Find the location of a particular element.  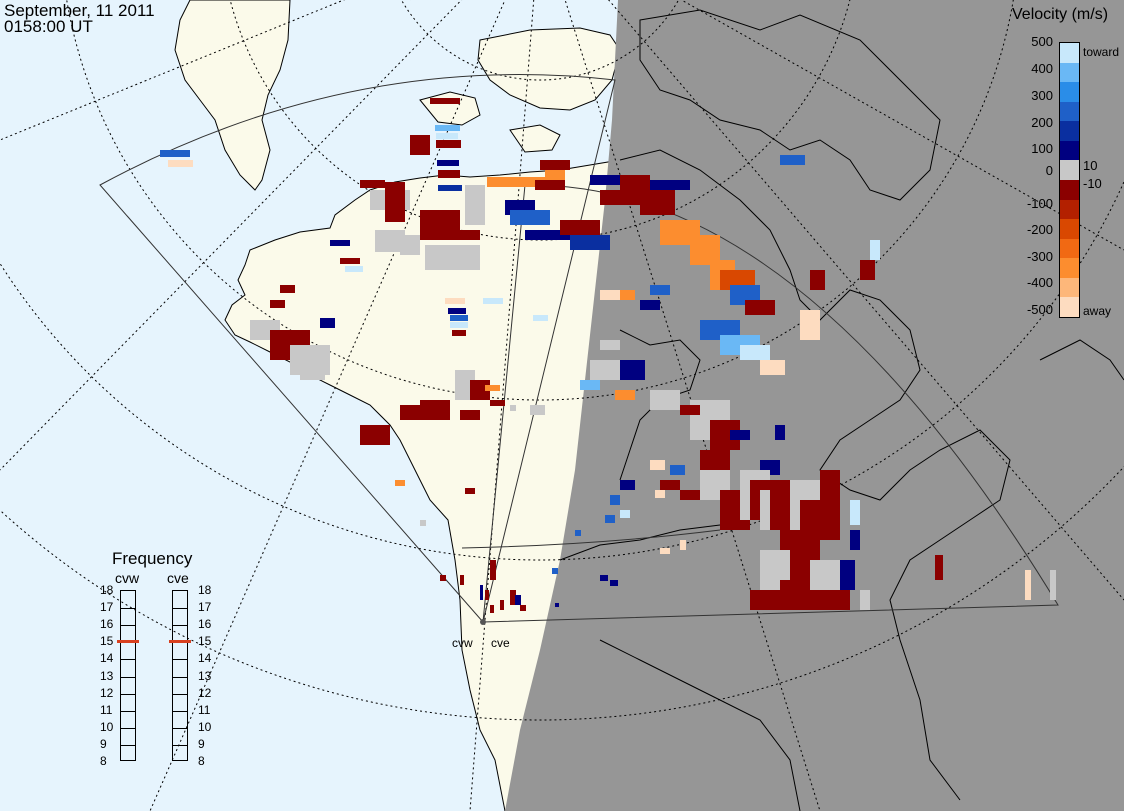

colorbar-tick-label: -300 is located at coordinates (1039, 256).